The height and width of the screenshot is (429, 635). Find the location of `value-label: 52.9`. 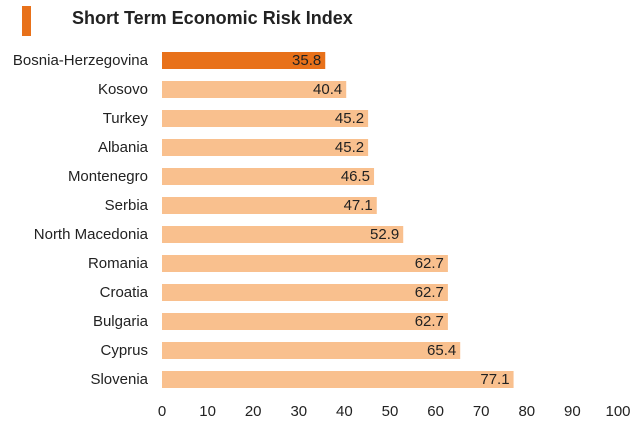

value-label: 52.9 is located at coordinates (384, 234).